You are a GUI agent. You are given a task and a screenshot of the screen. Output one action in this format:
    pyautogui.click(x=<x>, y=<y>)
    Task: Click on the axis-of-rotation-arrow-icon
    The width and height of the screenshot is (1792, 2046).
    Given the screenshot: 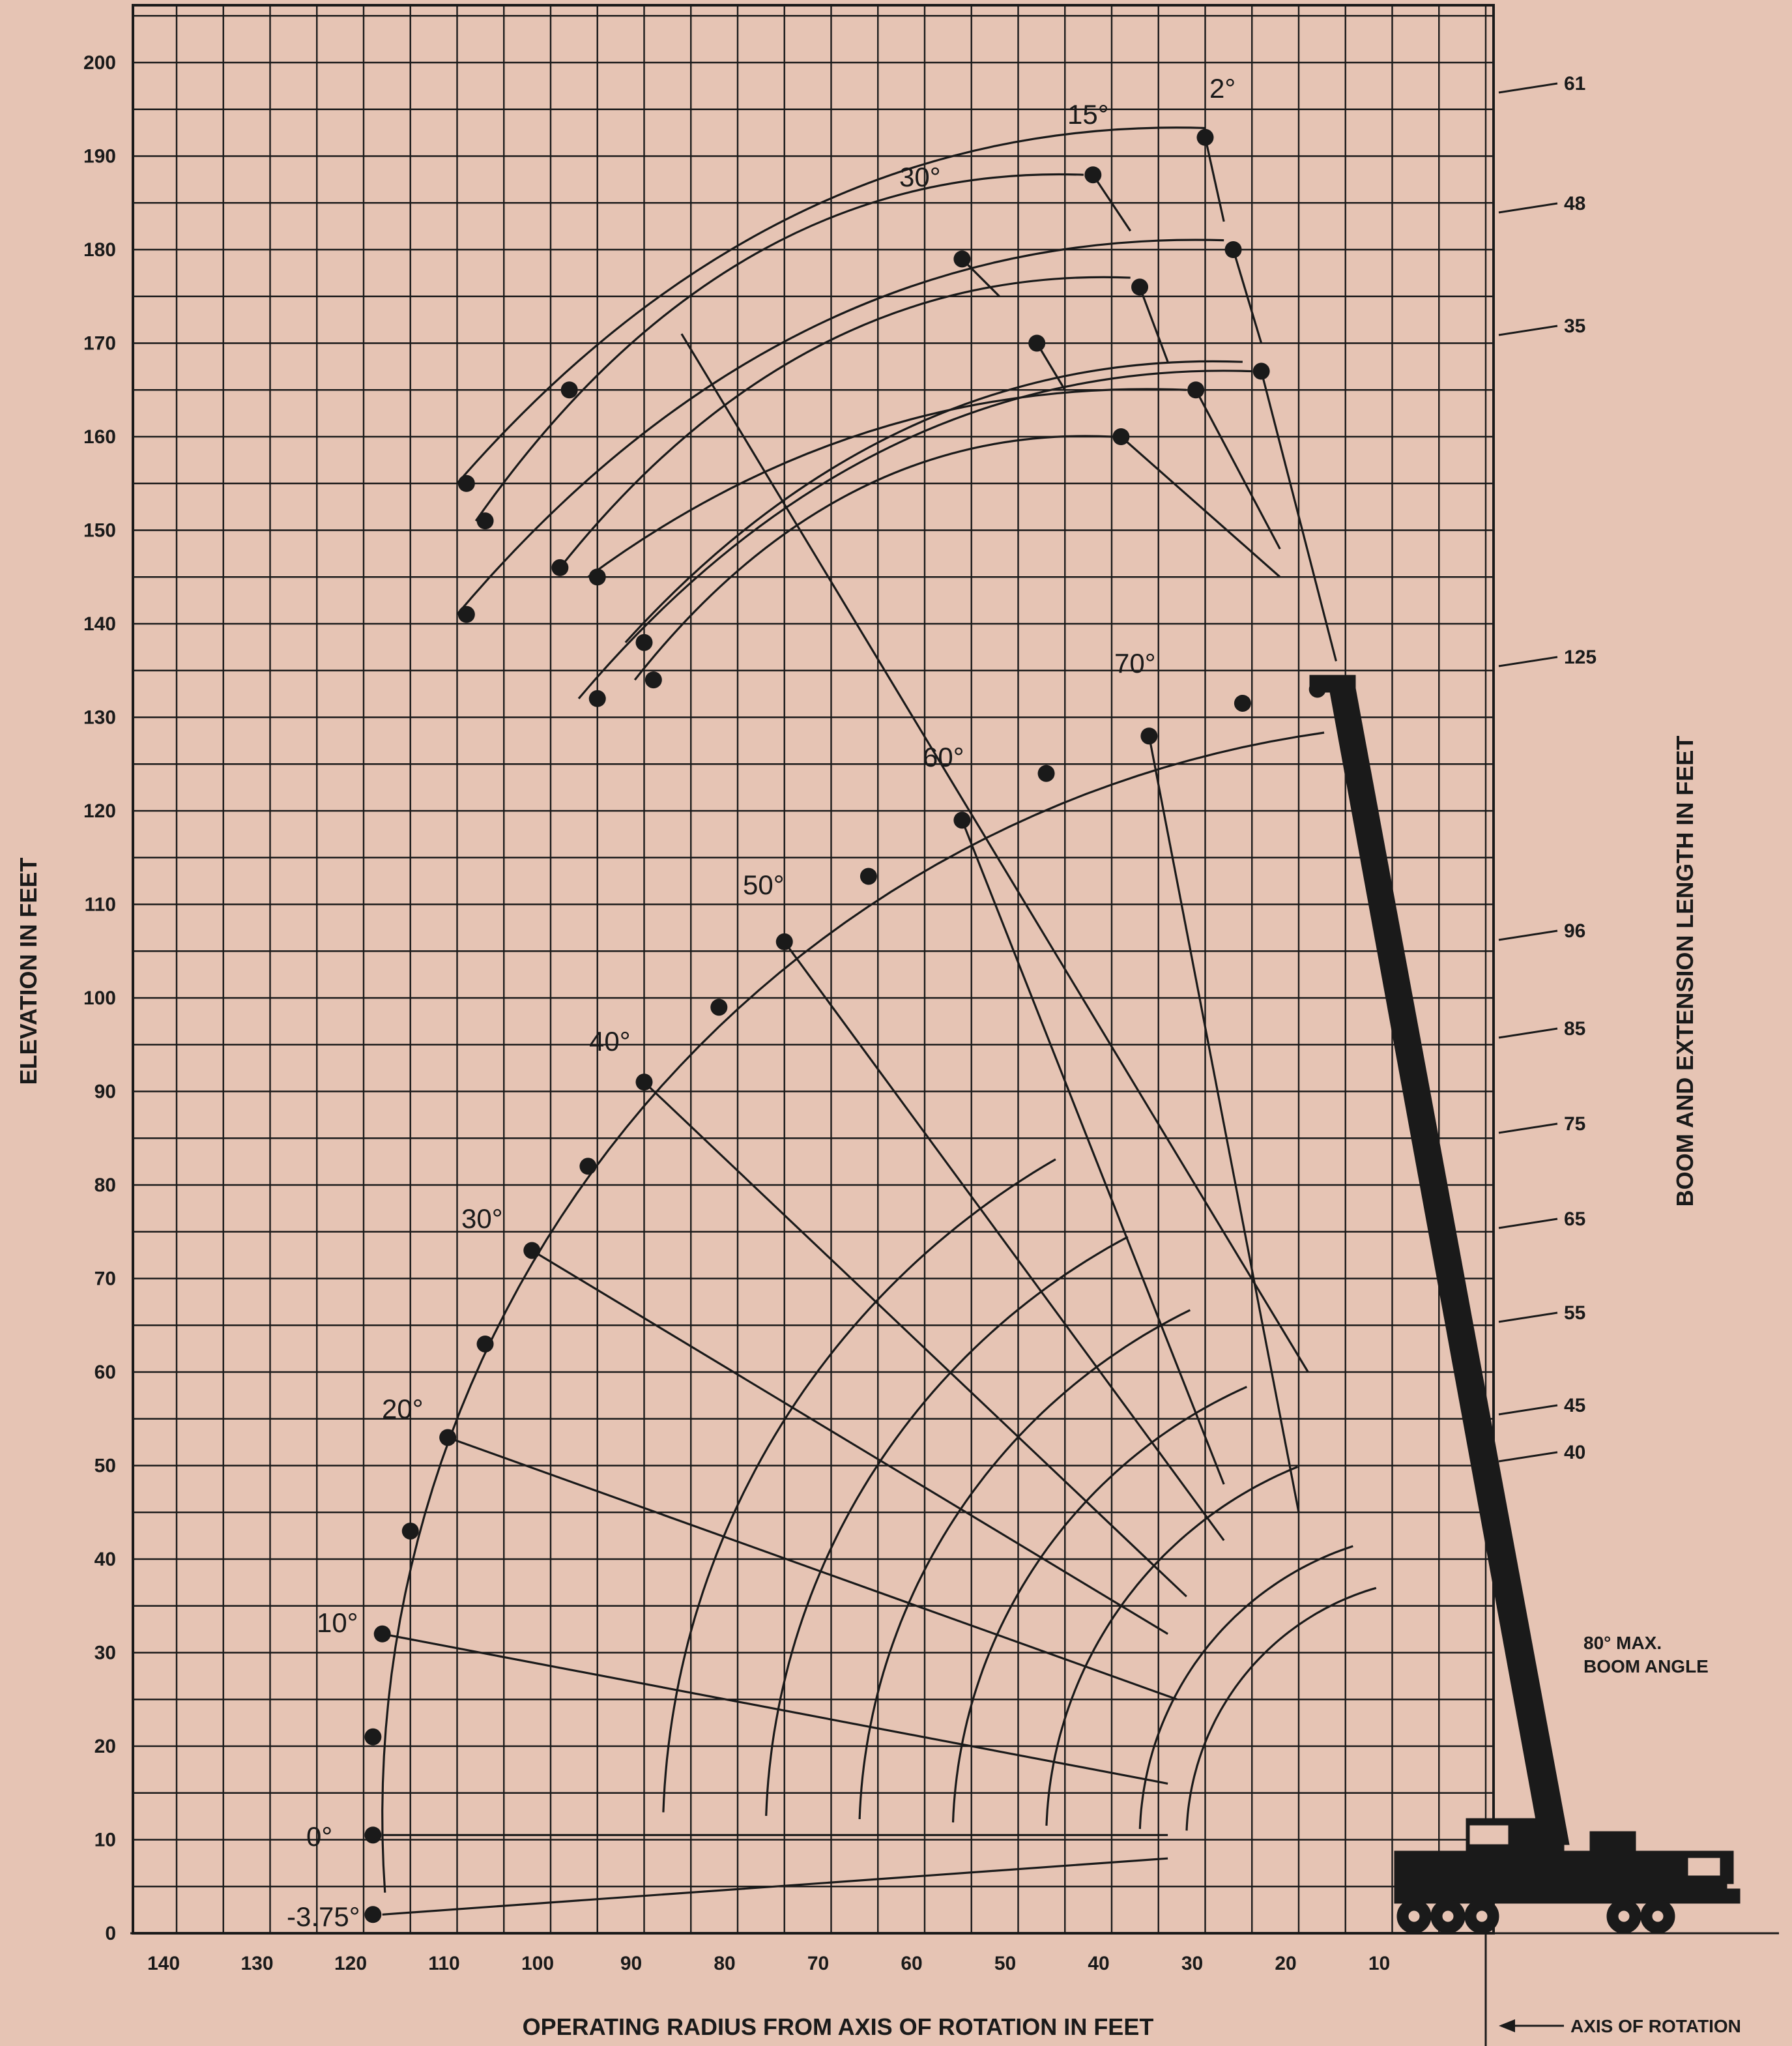 What is the action you would take?
    pyautogui.click(x=1531, y=2025)
    